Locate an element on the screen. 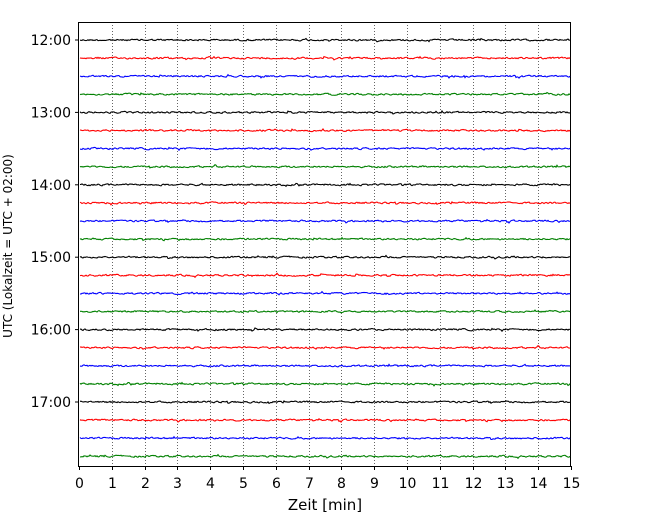 This screenshot has height=520, width=650. x-tick-label: 12 is located at coordinates (474, 484).